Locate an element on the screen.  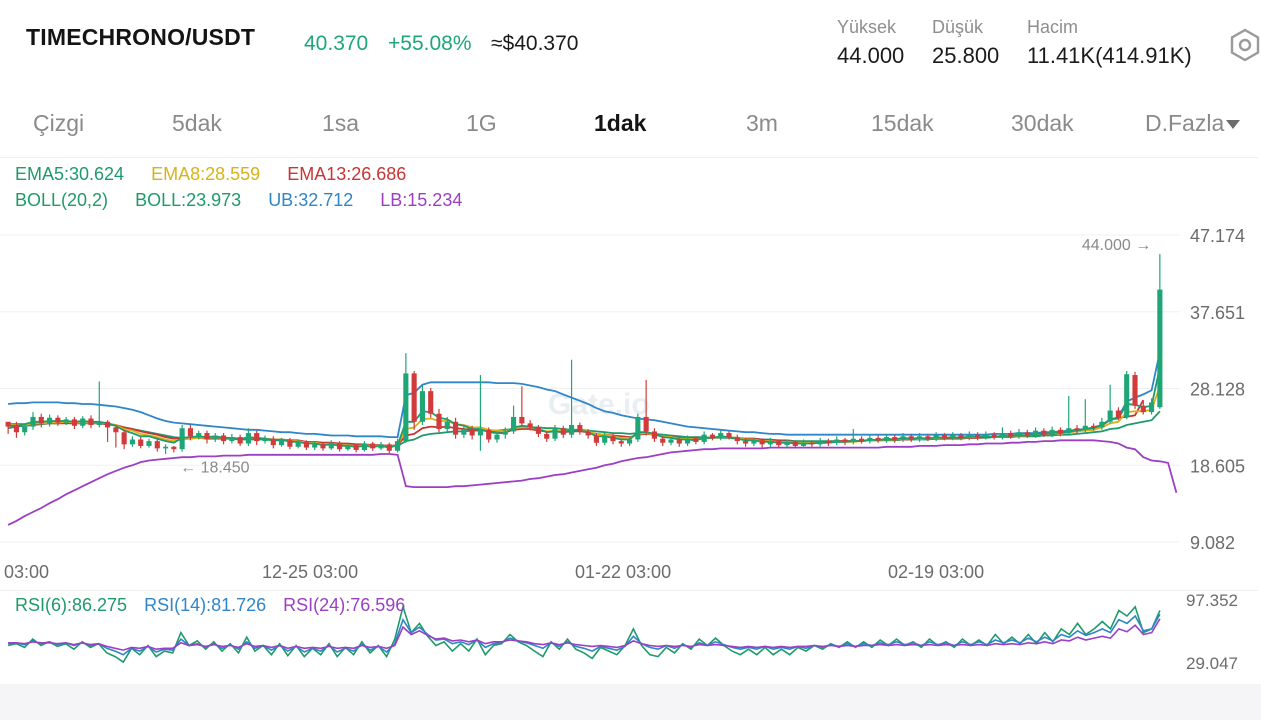
tab-30min: 30dak is located at coordinates (1042, 123).